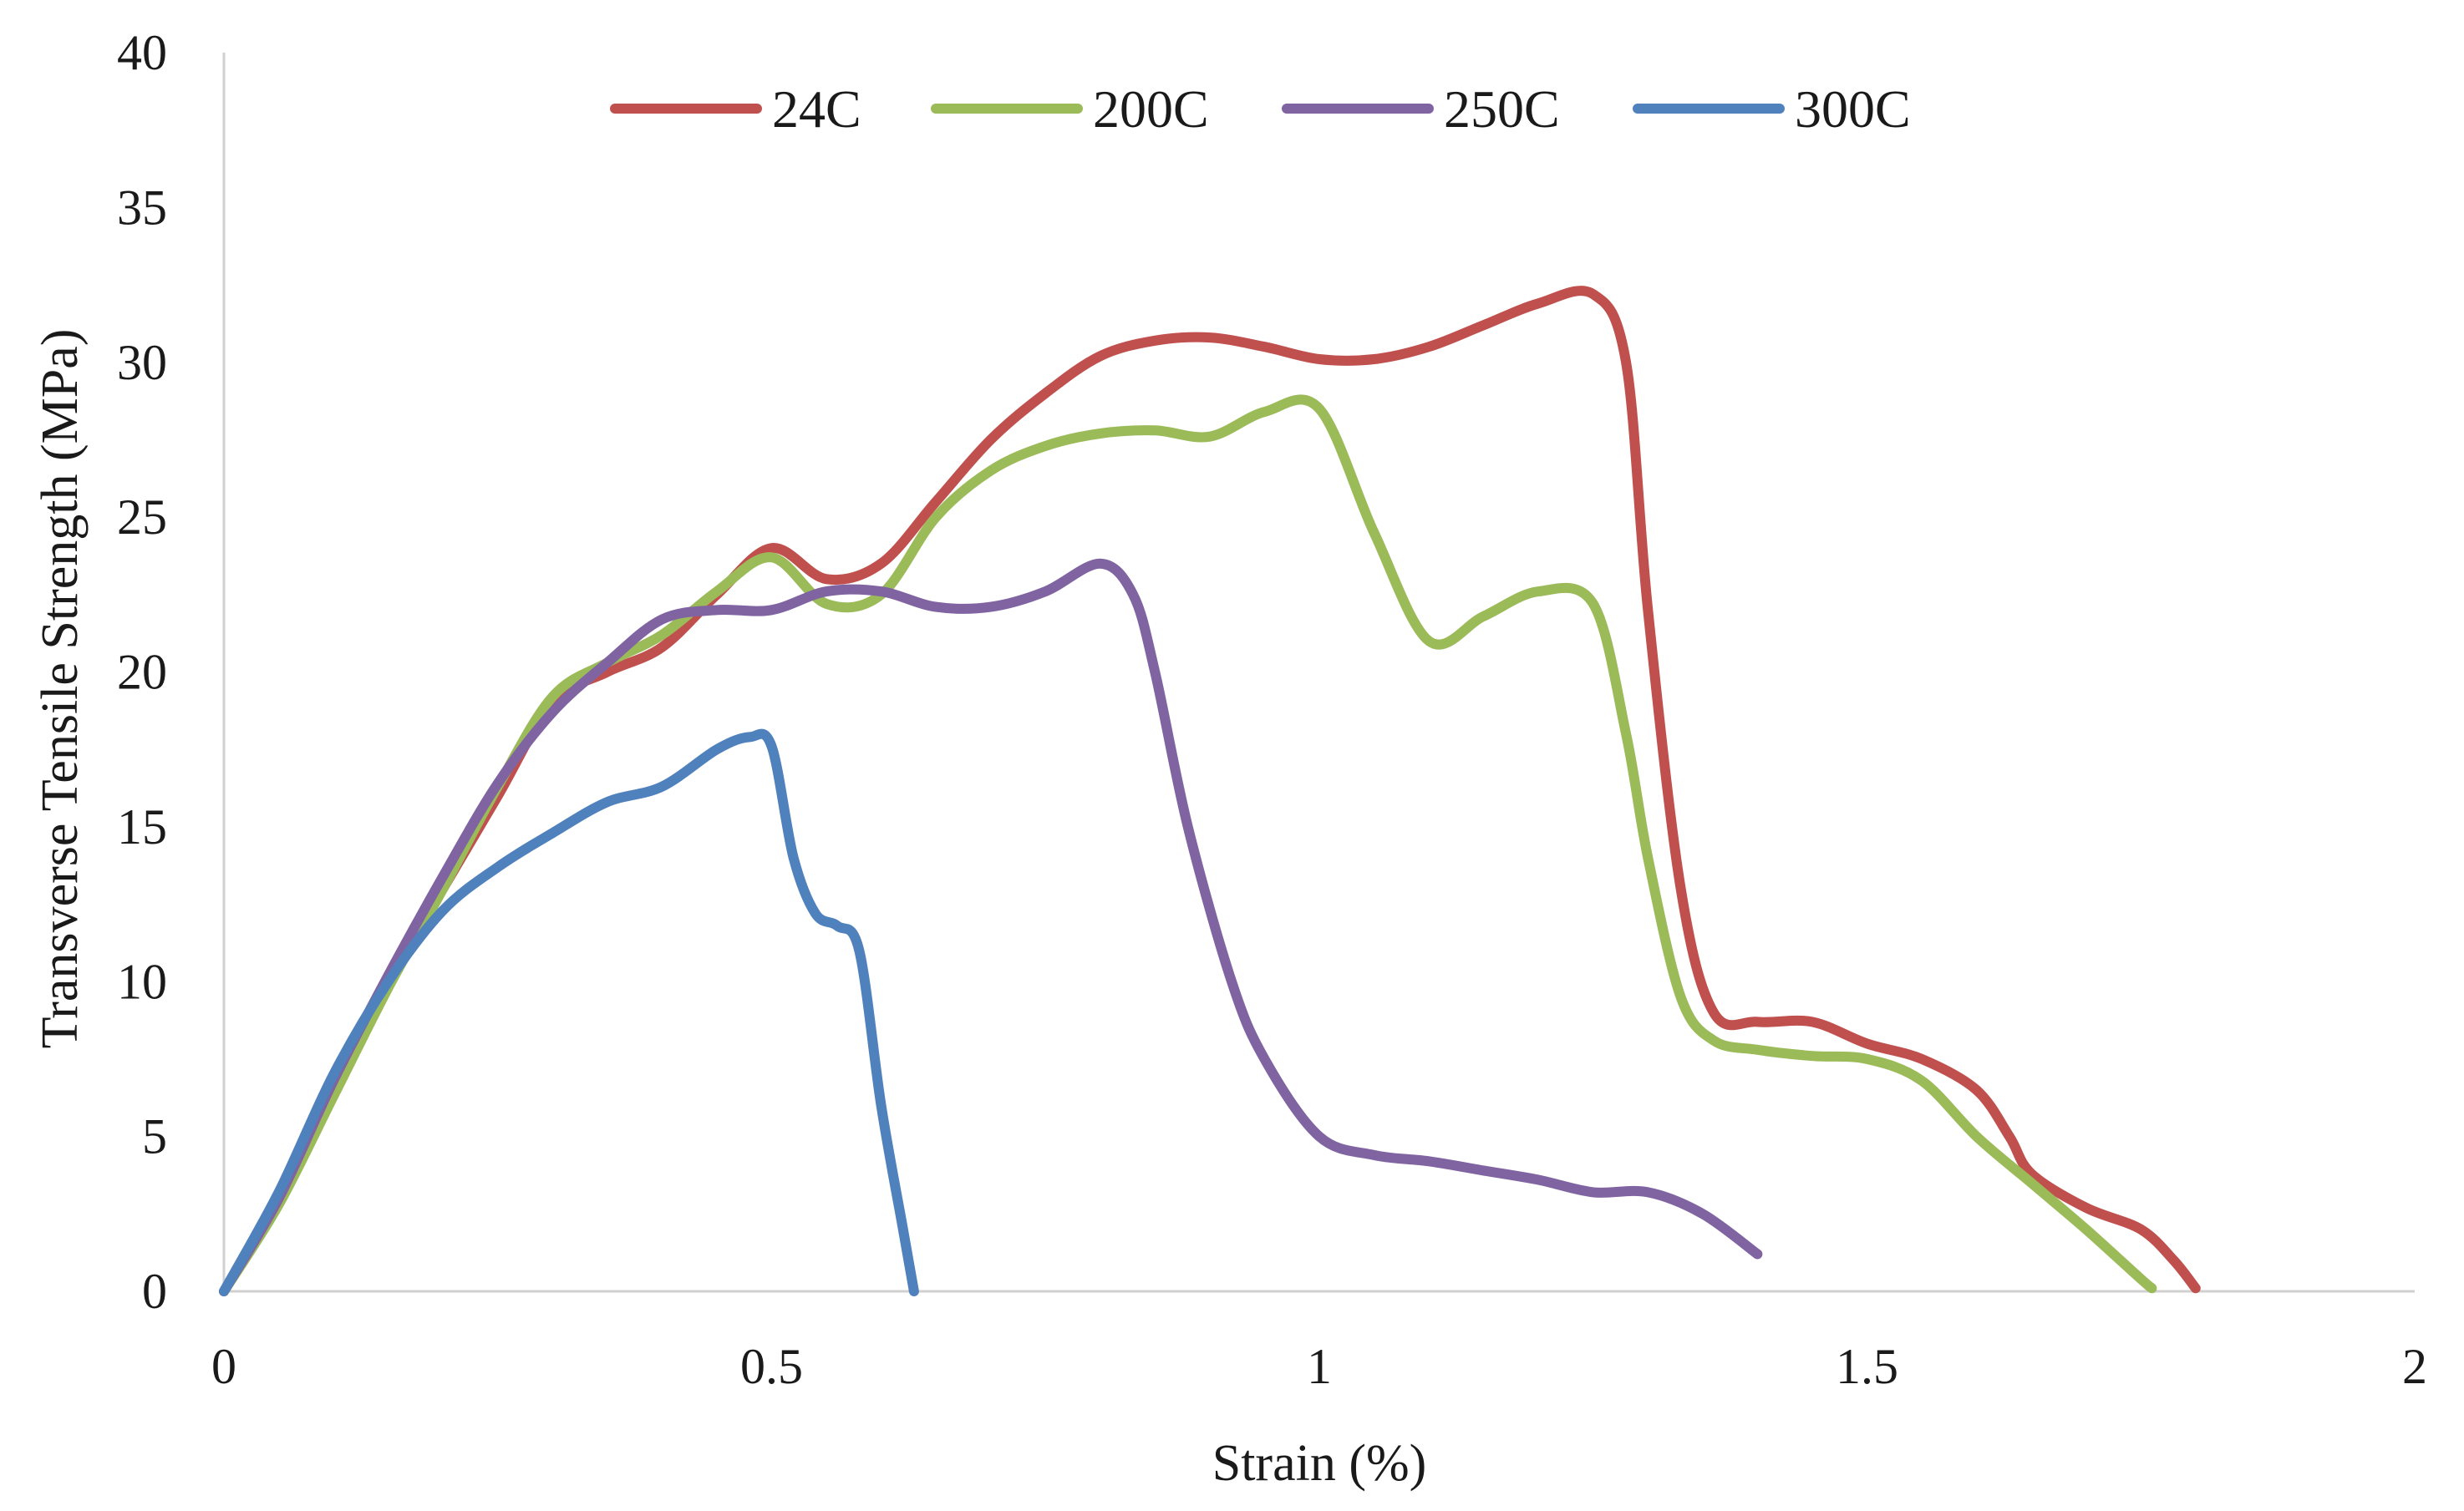 This screenshot has height=1511, width=2464. I want to click on legend-label-250c: 250C, so click(1502, 109).